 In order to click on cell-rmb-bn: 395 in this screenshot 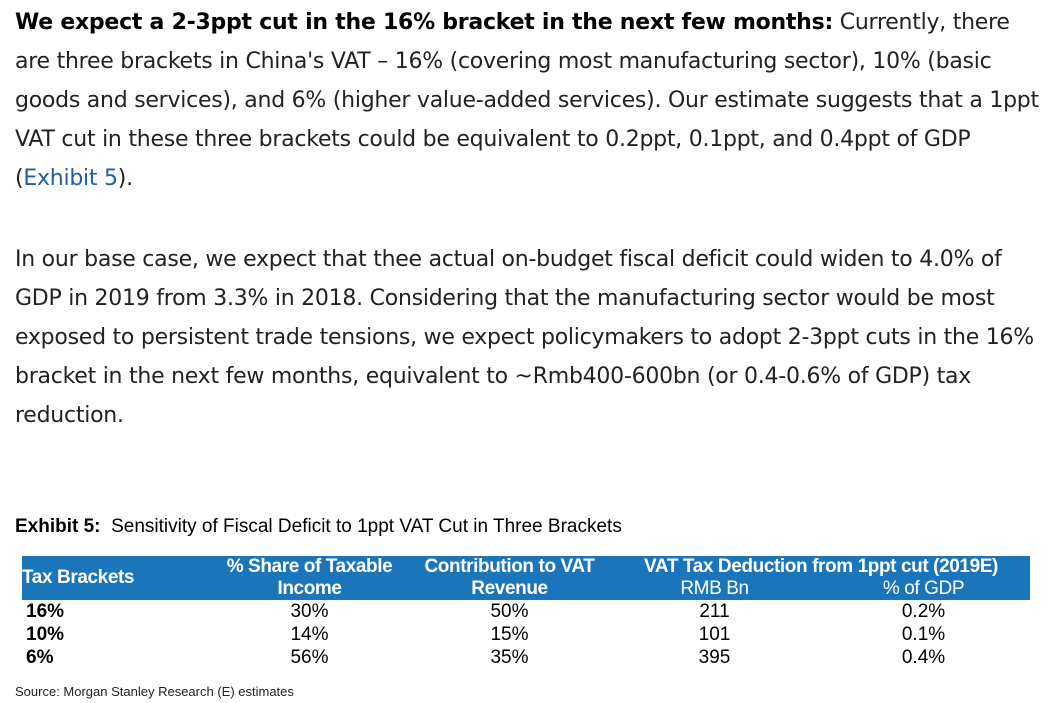, I will do `click(714, 657)`.